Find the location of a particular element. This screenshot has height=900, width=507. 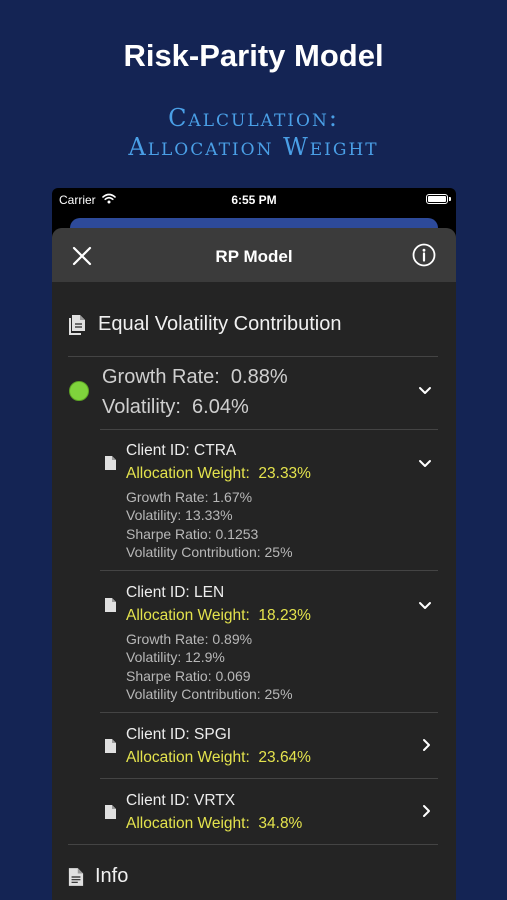

allocation-weight: Allocation Weight: 34.8% is located at coordinates (214, 823).